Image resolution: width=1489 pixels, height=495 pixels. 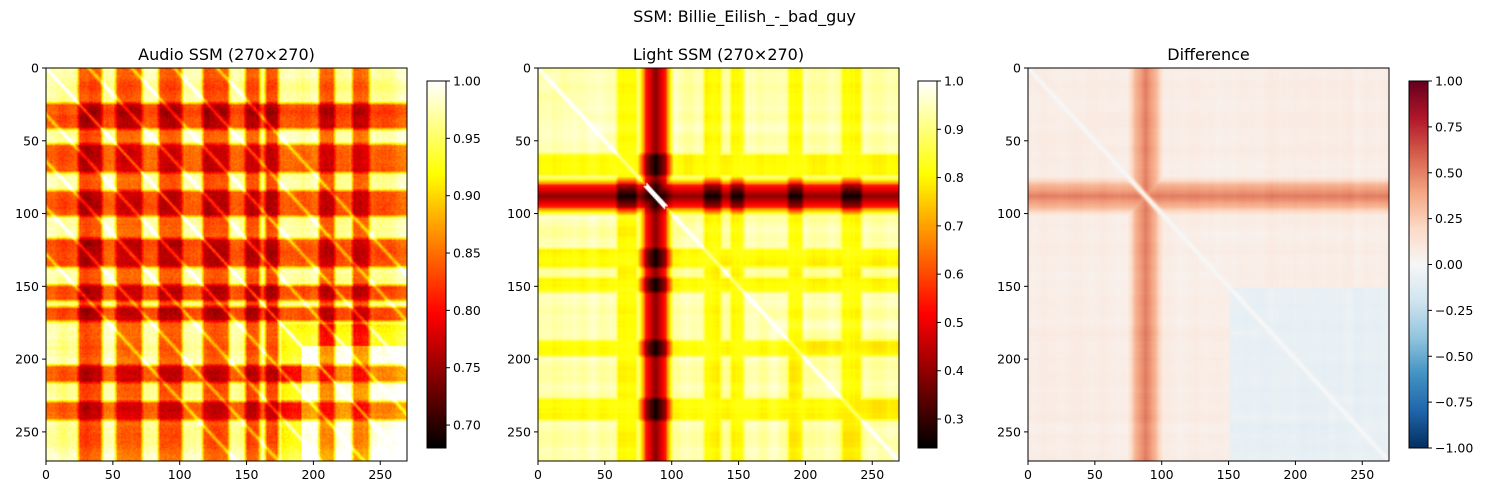 What do you see at coordinates (954, 370) in the screenshot?
I see `colorbar-tick-label: 0.4` at bounding box center [954, 370].